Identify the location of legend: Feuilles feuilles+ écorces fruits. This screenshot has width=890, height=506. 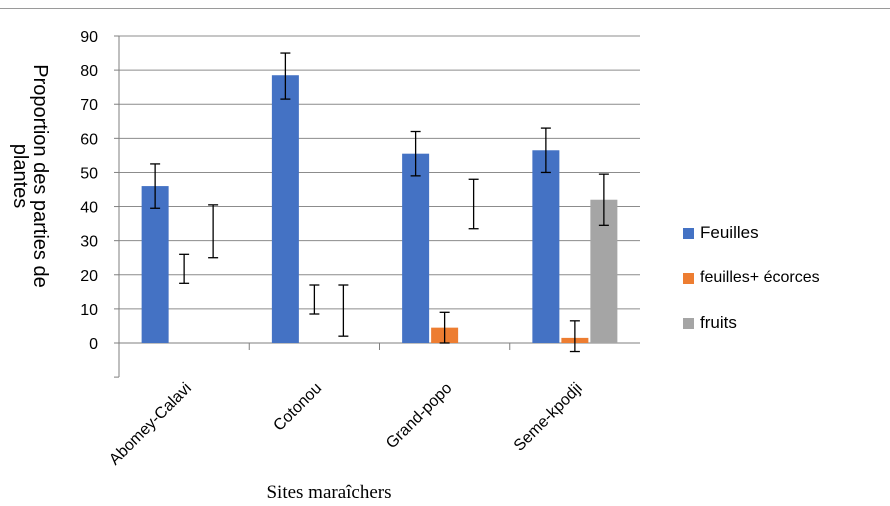
(751, 289).